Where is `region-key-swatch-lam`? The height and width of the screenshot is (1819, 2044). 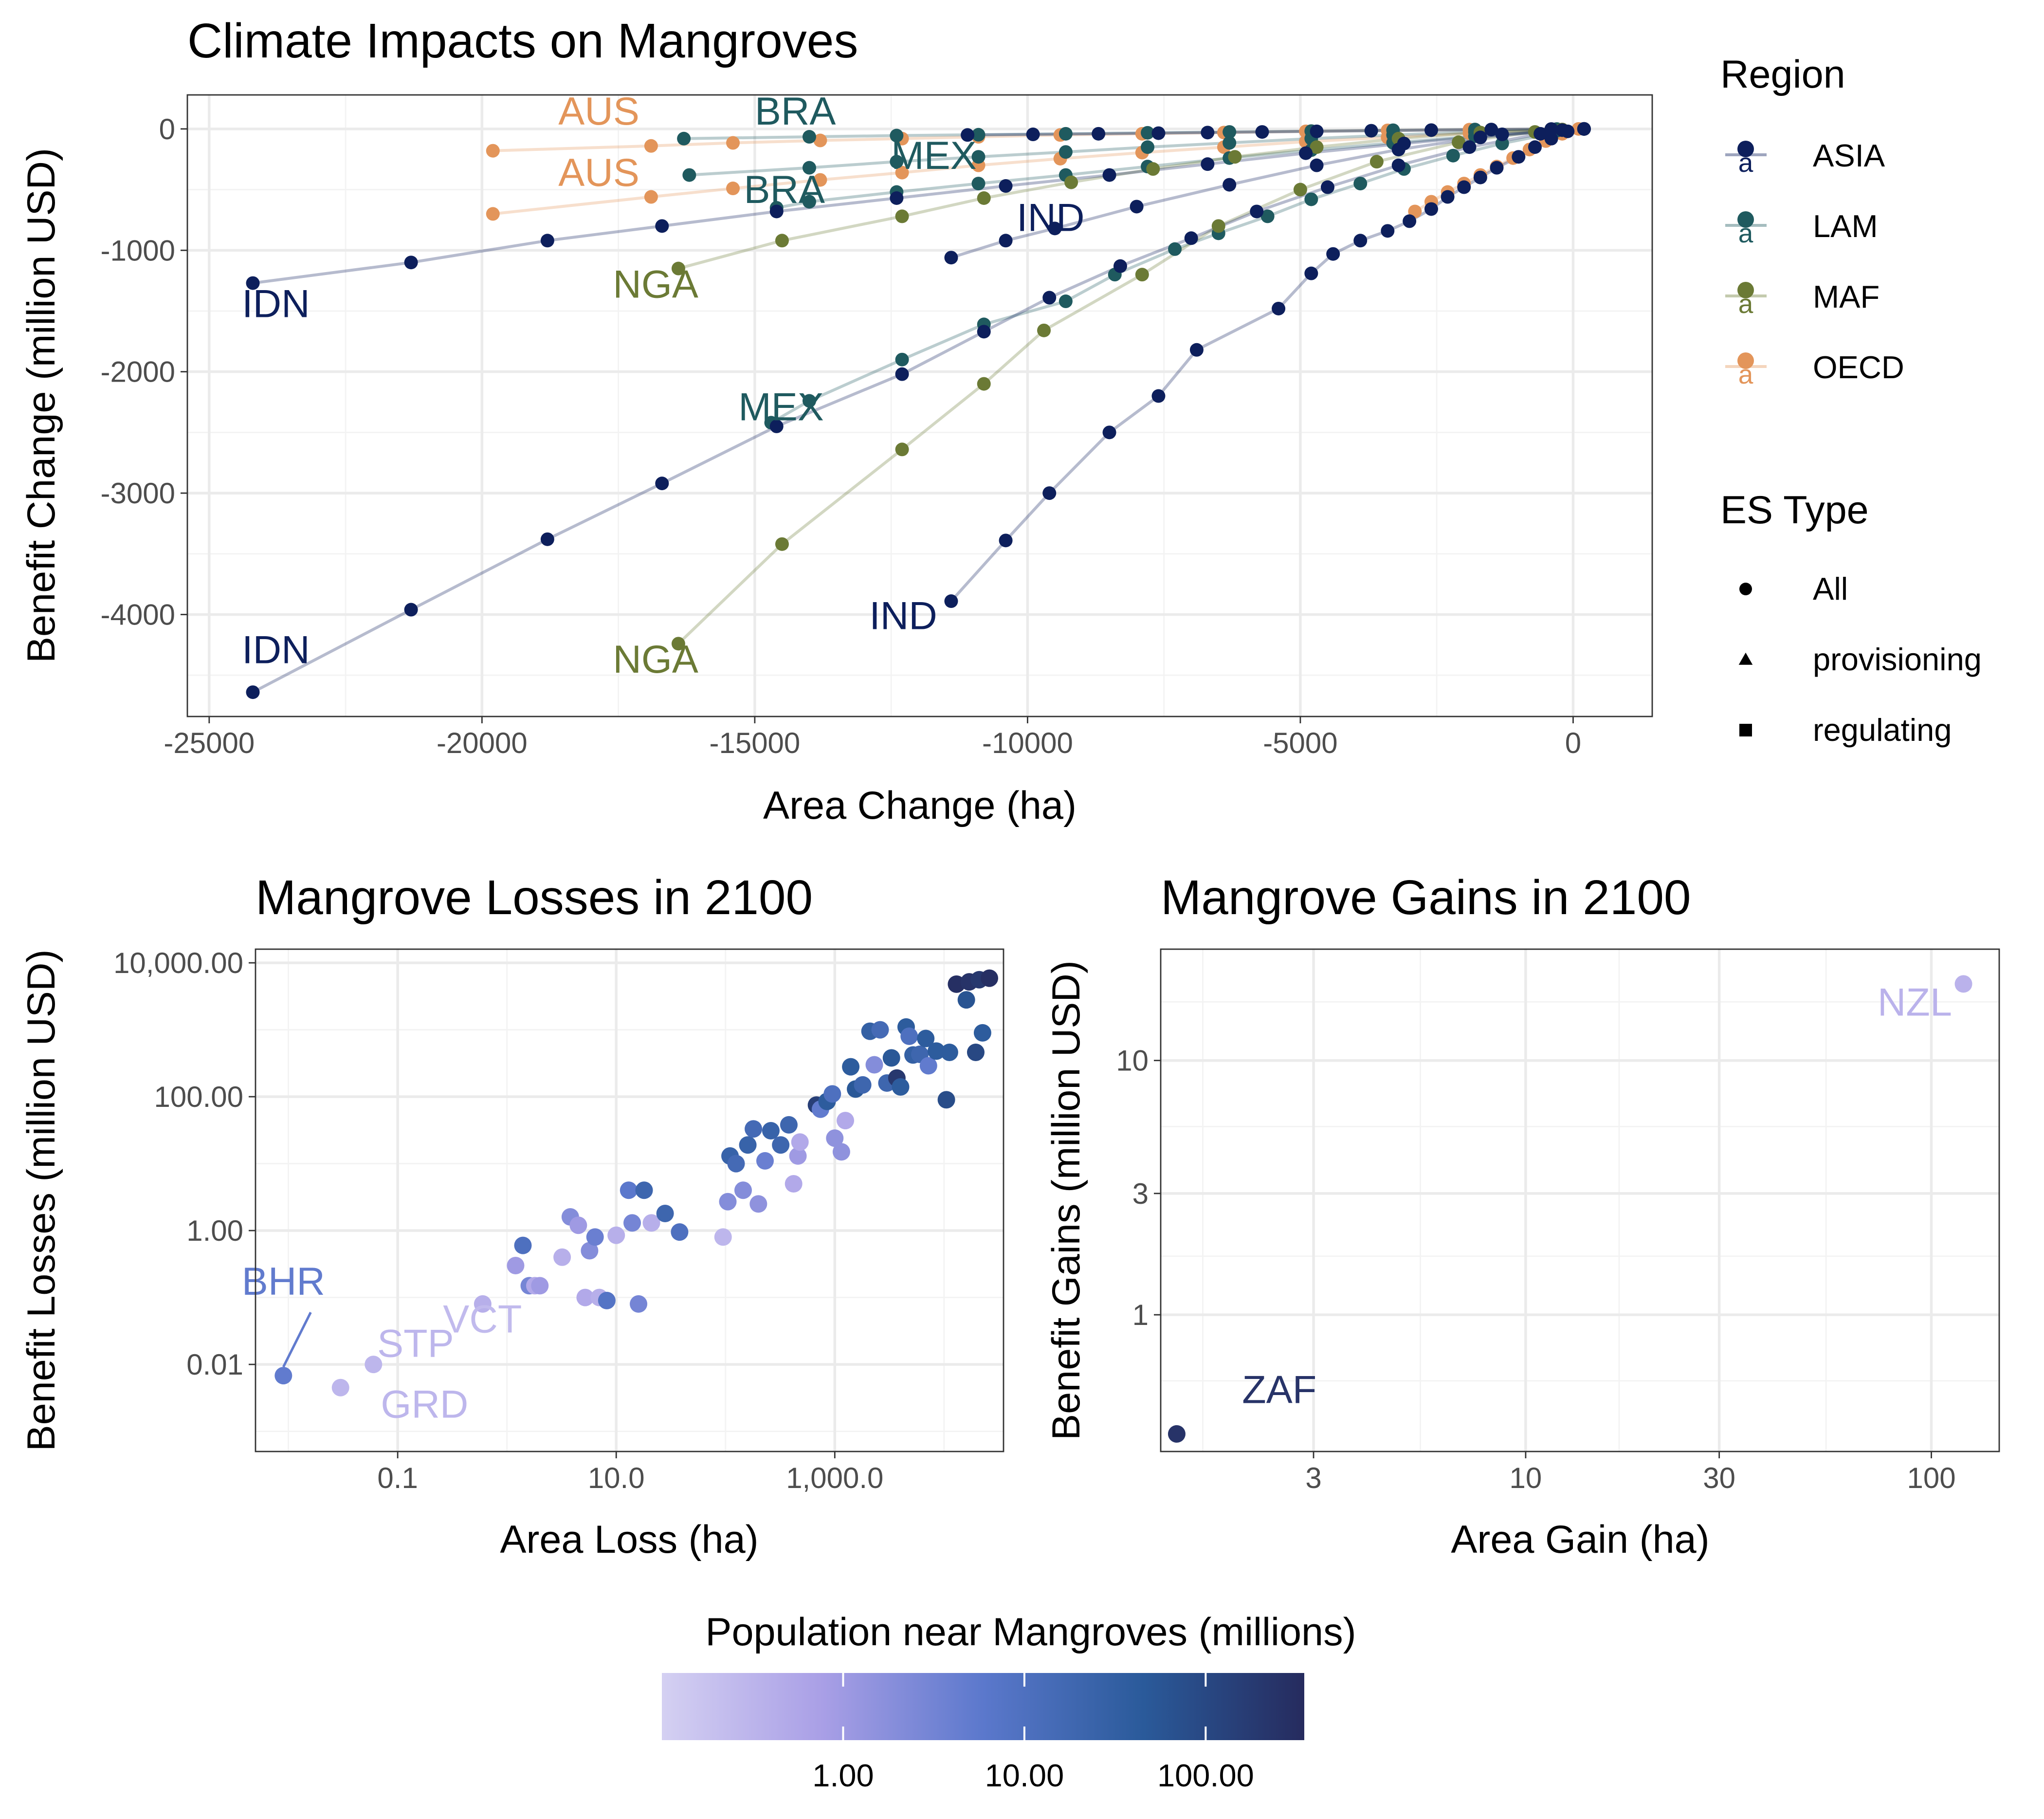 region-key-swatch-lam is located at coordinates (1746, 219).